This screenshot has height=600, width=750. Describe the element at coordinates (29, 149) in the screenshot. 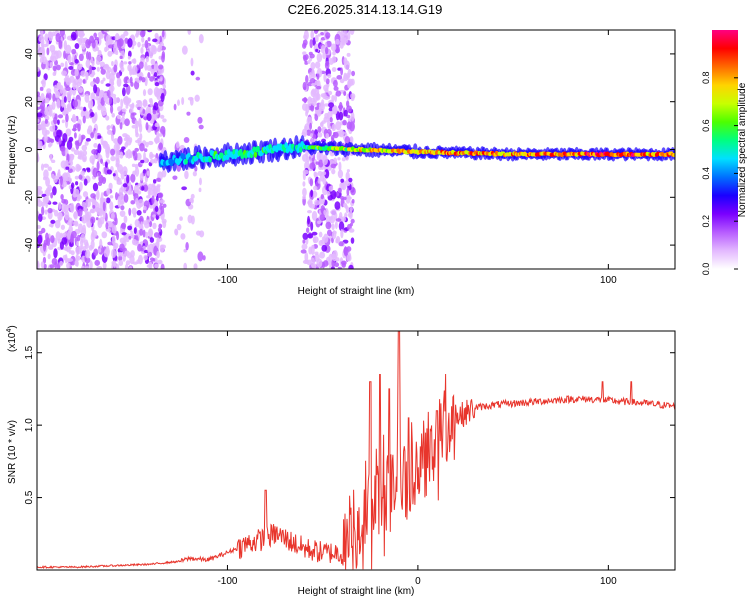

I see `y-tick-label: 0` at that location.